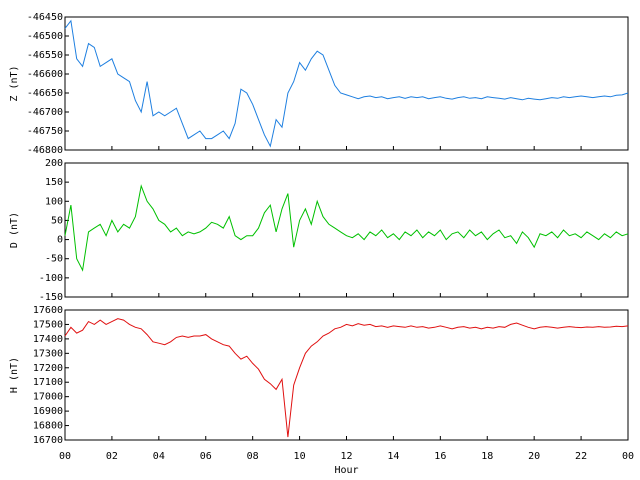  Describe the element at coordinates (54, 182) in the screenshot. I see `y-tick-label: 150` at that location.